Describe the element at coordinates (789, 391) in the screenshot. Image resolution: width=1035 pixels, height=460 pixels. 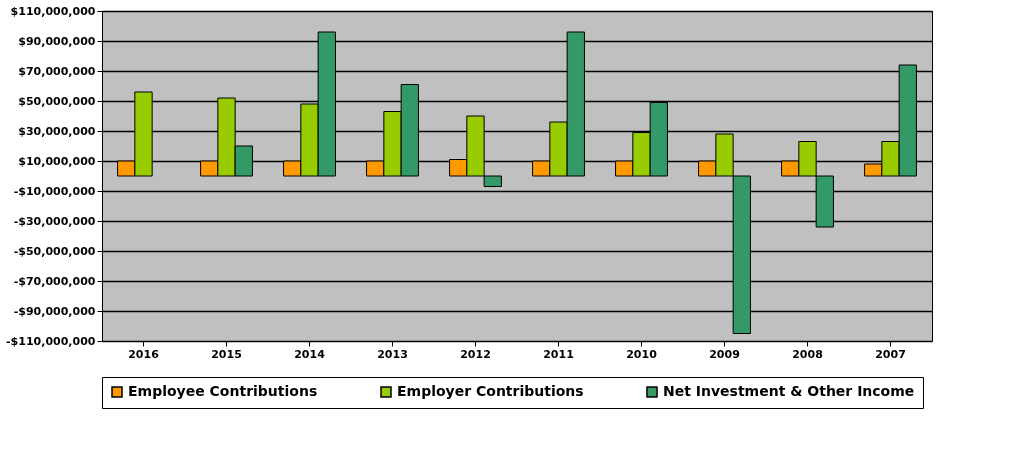
I see `legend-label: Net Investment & Other Income` at that location.